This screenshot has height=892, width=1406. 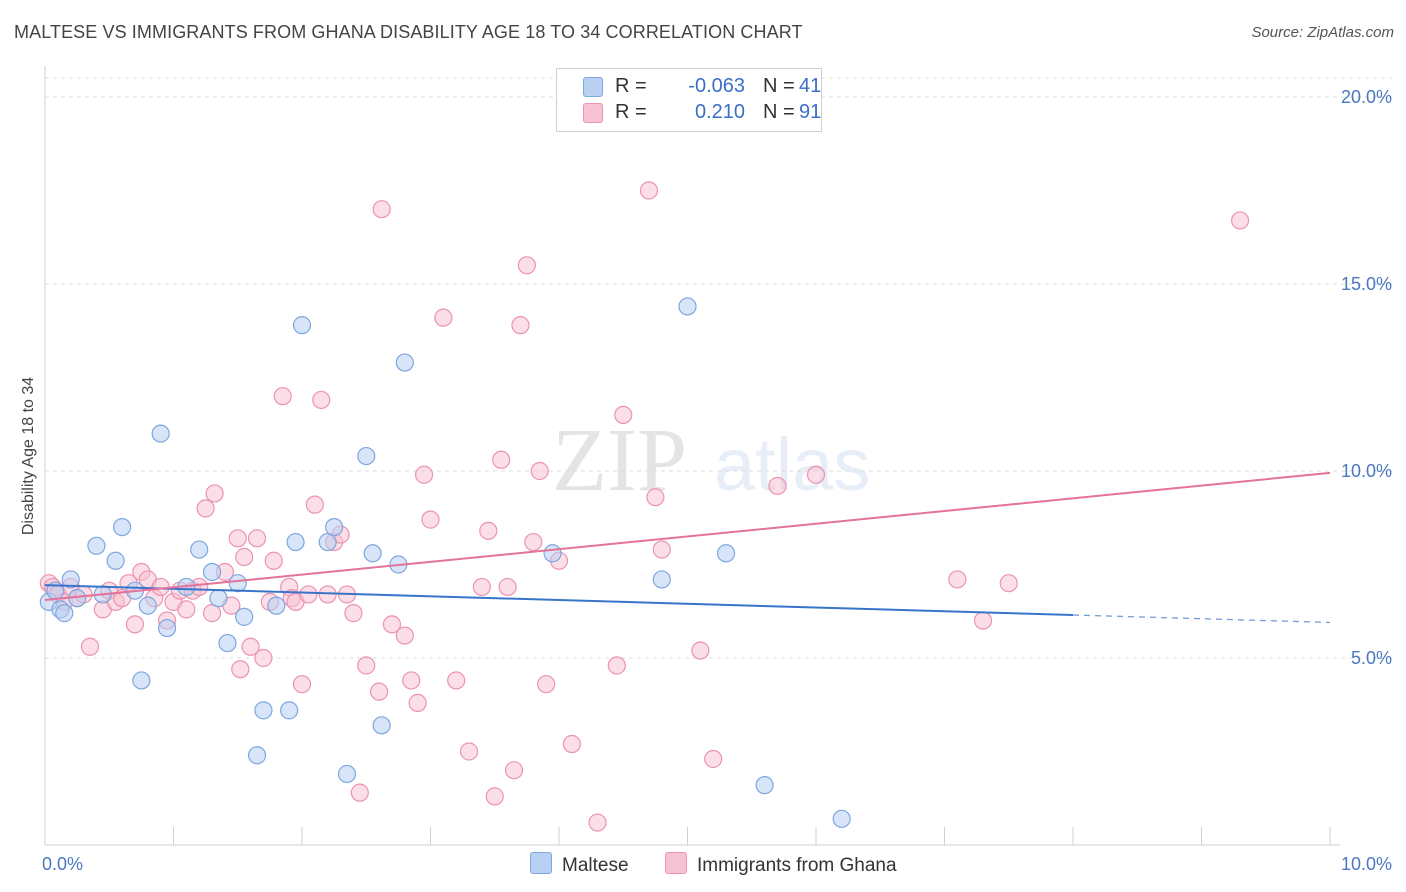 I want to click on legend-item-maltese: Maltese, so click(x=579, y=864).